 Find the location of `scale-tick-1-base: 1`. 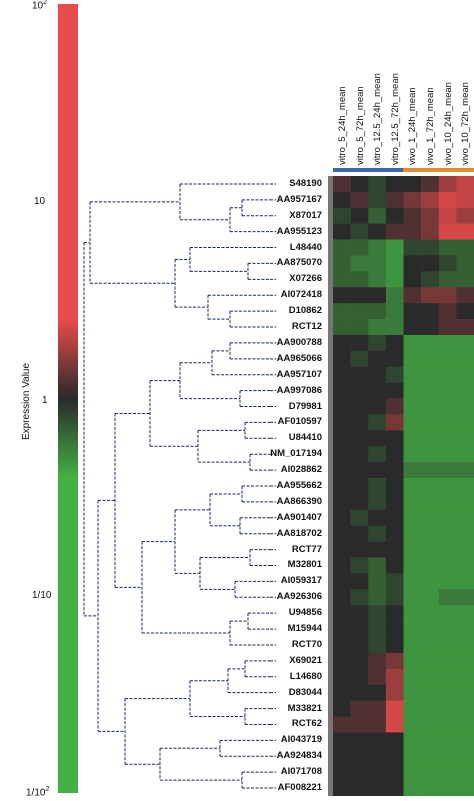

scale-tick-1-base: 1 is located at coordinates (45, 400).